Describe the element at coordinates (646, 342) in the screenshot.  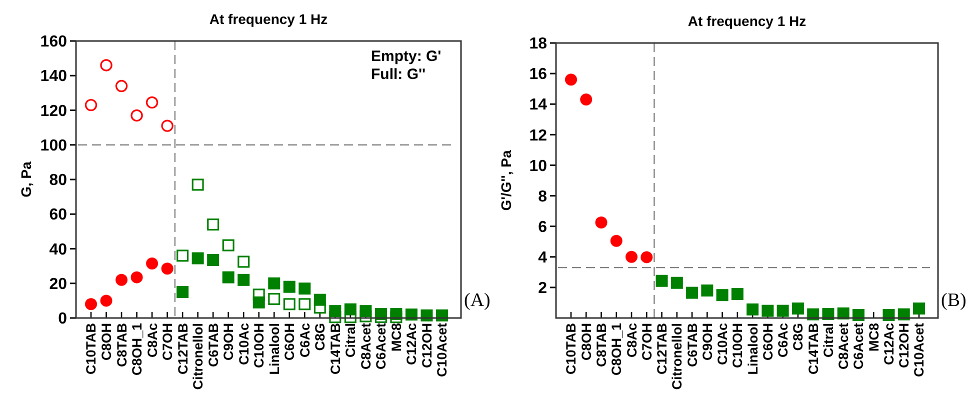
I see `x-tick-label: C7OH` at that location.